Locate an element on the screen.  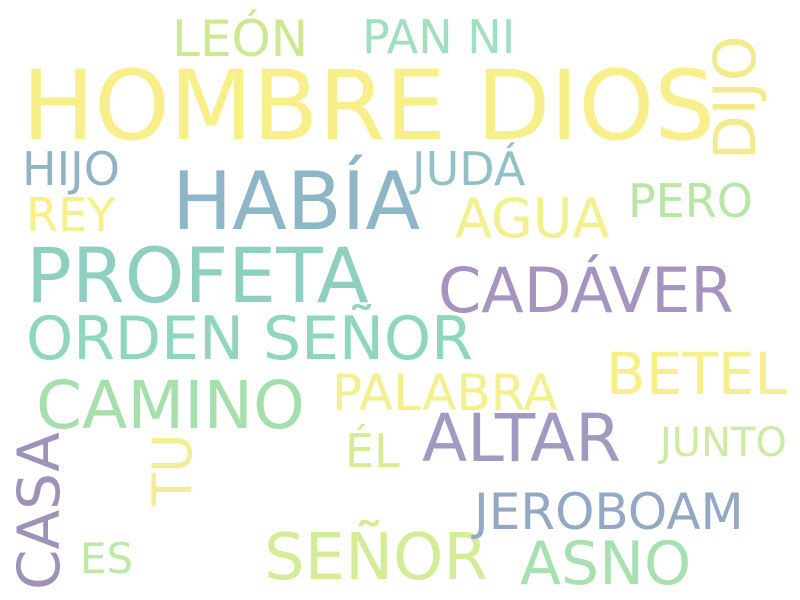
word-leon: LEÓN is located at coordinates (240, 39).